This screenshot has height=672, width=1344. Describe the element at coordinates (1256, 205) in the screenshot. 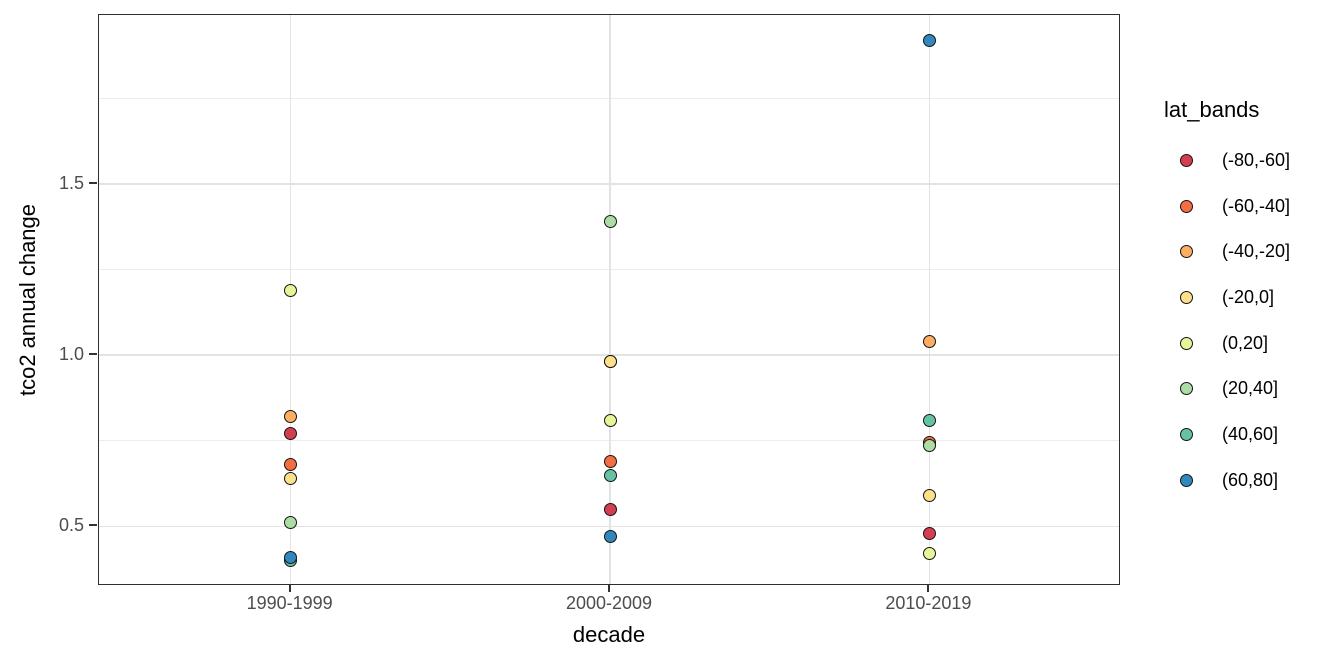

I see `legend-entry-label: (-60,-40]` at that location.